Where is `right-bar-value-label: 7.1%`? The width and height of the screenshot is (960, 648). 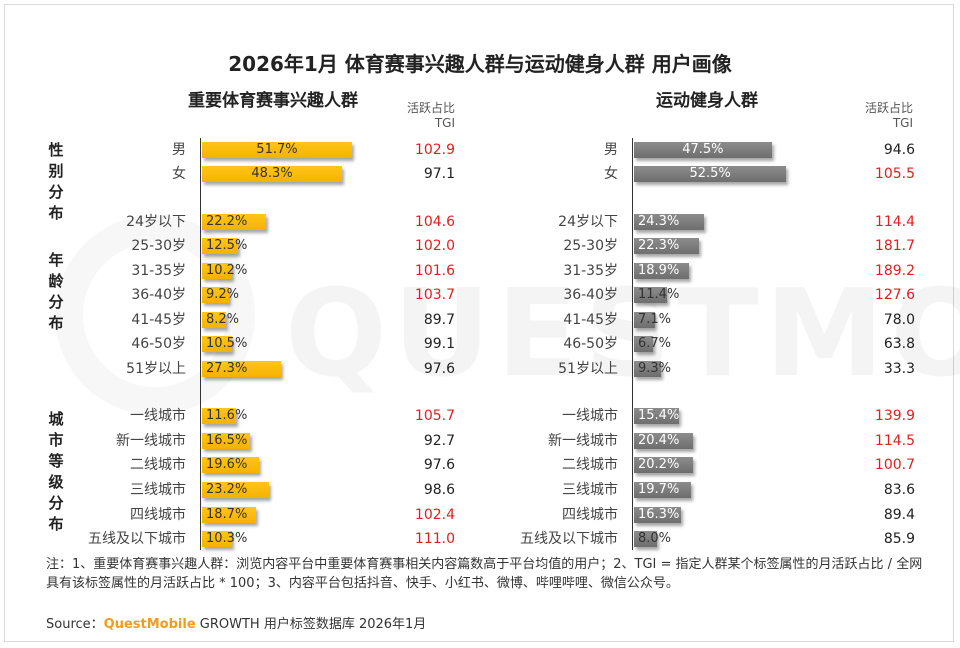 right-bar-value-label: 7.1% is located at coordinates (655, 319).